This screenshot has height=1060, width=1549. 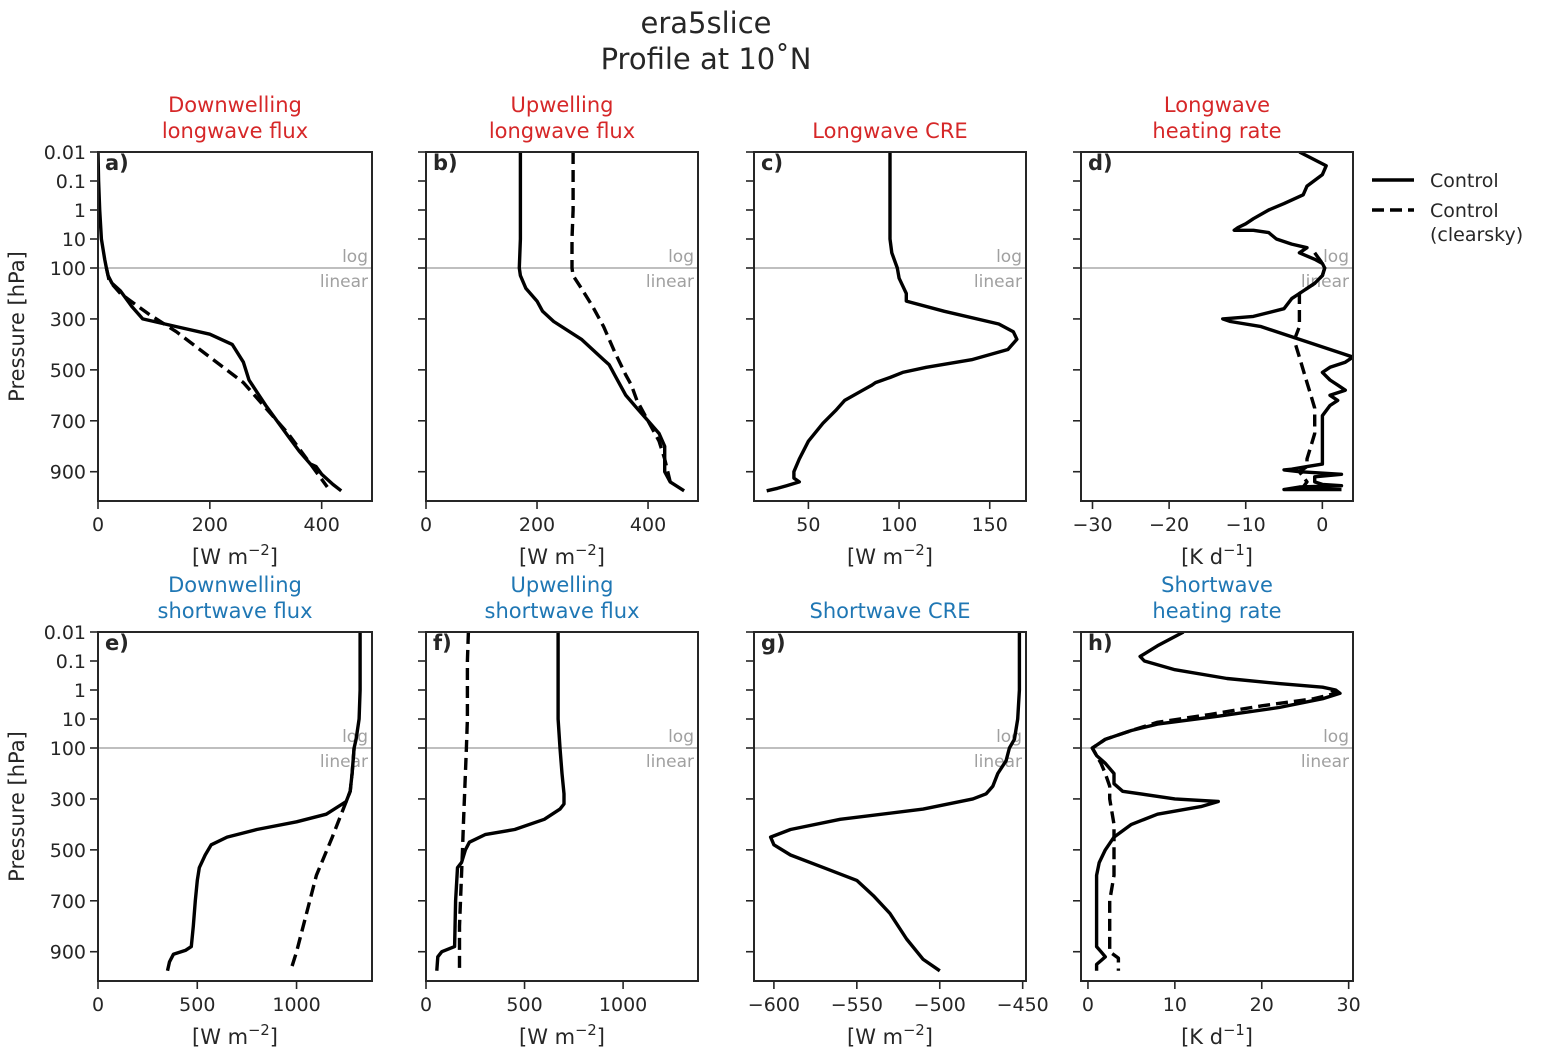 I want to click on panel-title-g: Shortwave CRE, so click(x=890, y=611).